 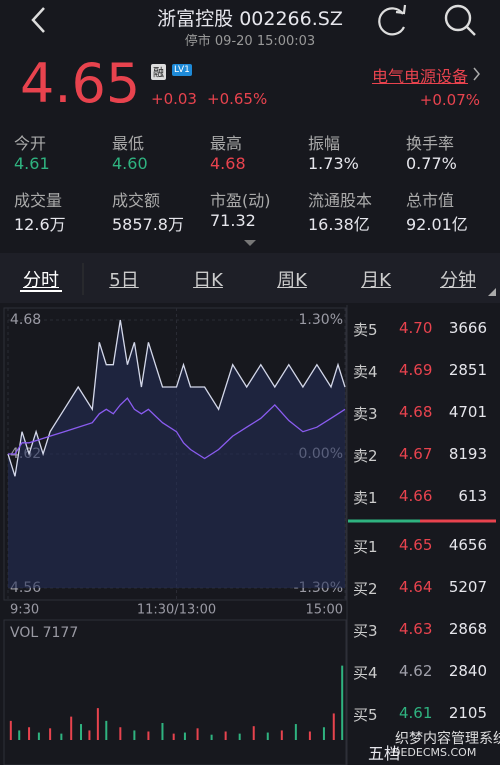 I want to click on book-label: 买1, so click(x=365, y=547).